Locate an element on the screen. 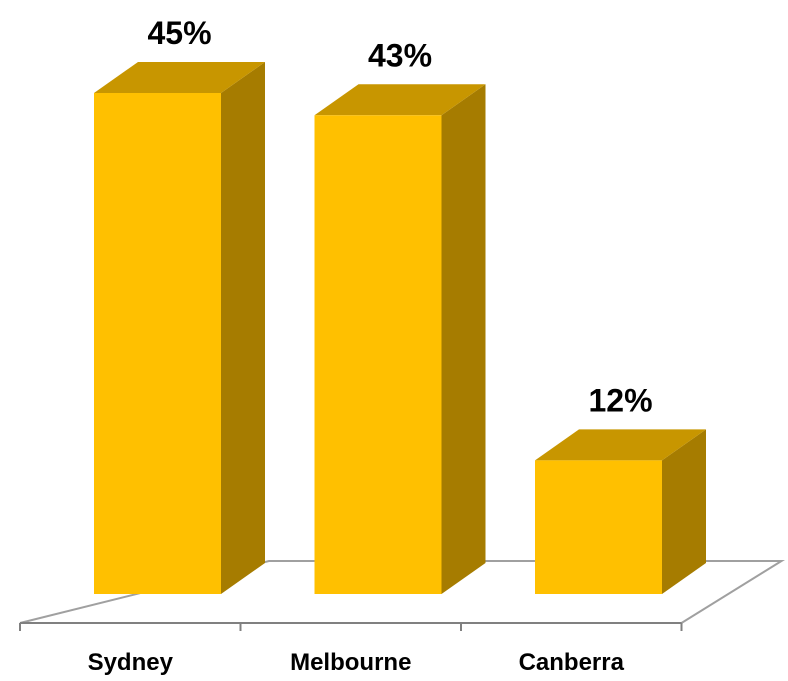 The height and width of the screenshot is (681, 788). x-axis-ticks-group: Sydney Melbourne Canberra is located at coordinates (351, 649).